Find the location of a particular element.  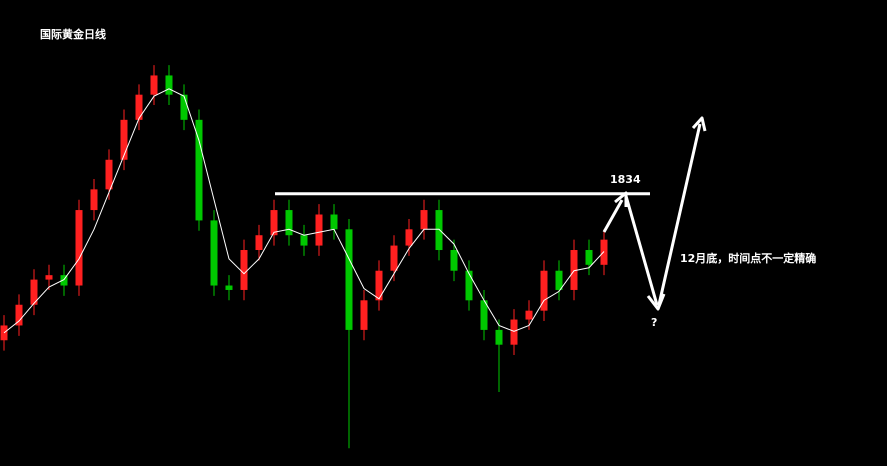

note: 12月底，时间点不一定精确 is located at coordinates (748, 258).